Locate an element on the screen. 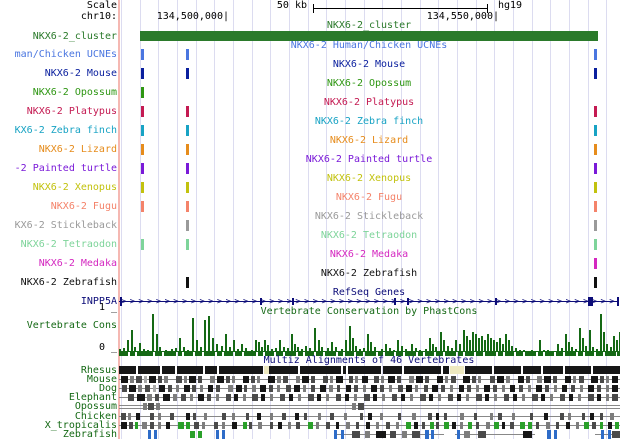 Image resolution: width=620 pixels, height=439 pixels. track-left-label: NKX6-2 Lizard is located at coordinates (77, 149).